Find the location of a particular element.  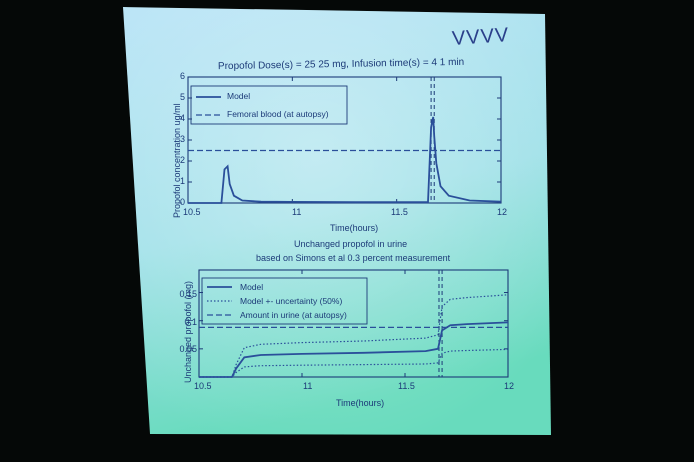

top-plot-area is located at coordinates (344, 140).